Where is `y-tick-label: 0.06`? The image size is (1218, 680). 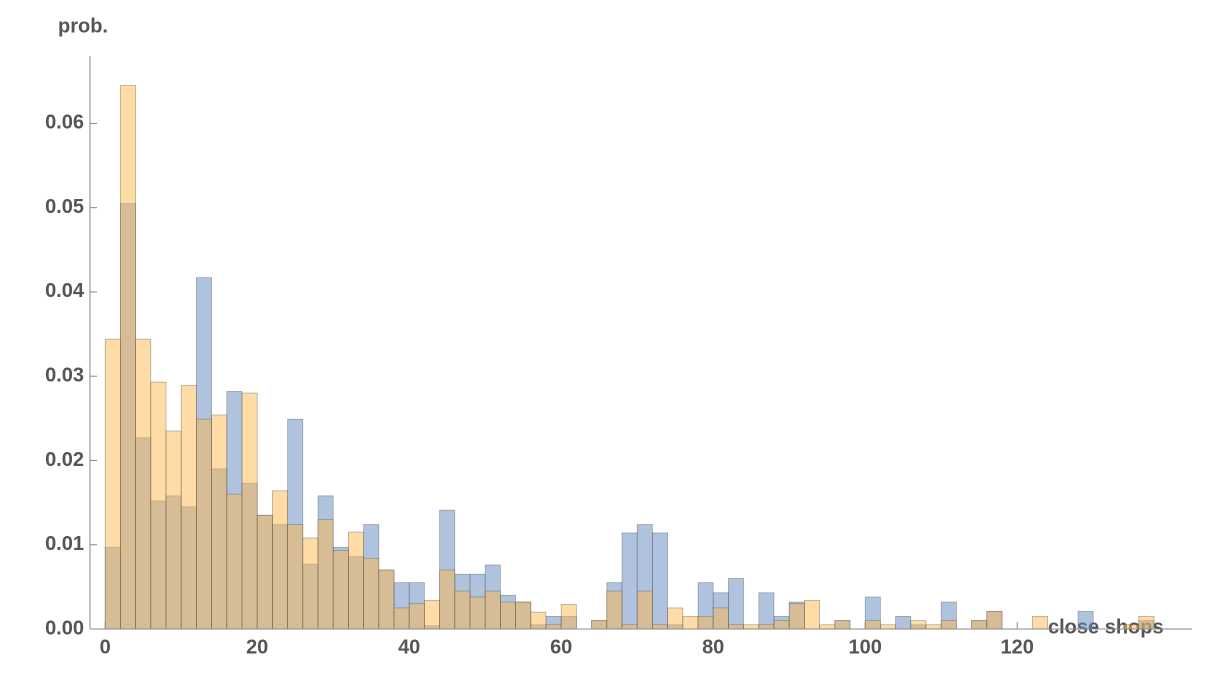
y-tick-label: 0.06 is located at coordinates (64, 123).